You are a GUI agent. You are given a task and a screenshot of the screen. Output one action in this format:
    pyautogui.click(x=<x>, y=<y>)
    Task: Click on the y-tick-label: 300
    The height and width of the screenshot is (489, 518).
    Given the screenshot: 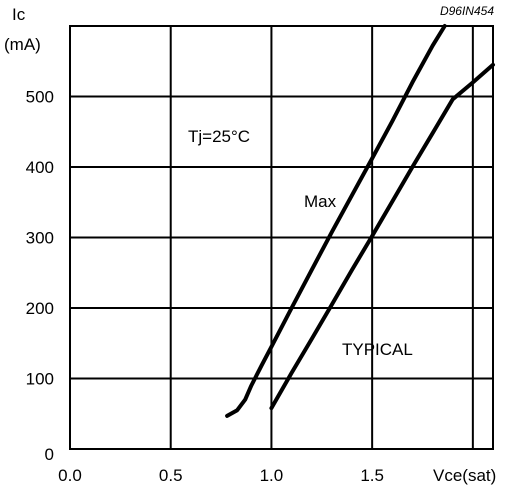 What is the action you would take?
    pyautogui.click(x=40, y=238)
    